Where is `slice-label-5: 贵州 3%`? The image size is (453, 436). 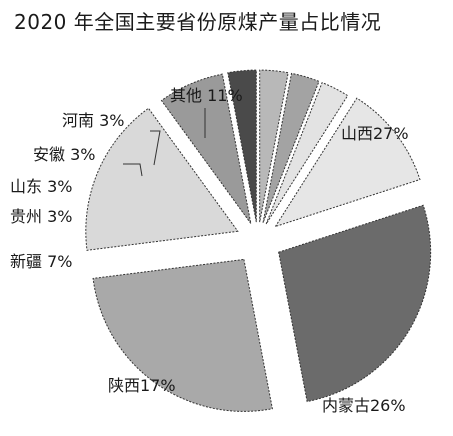 slice-label-5: 贵州 3% is located at coordinates (41, 216).